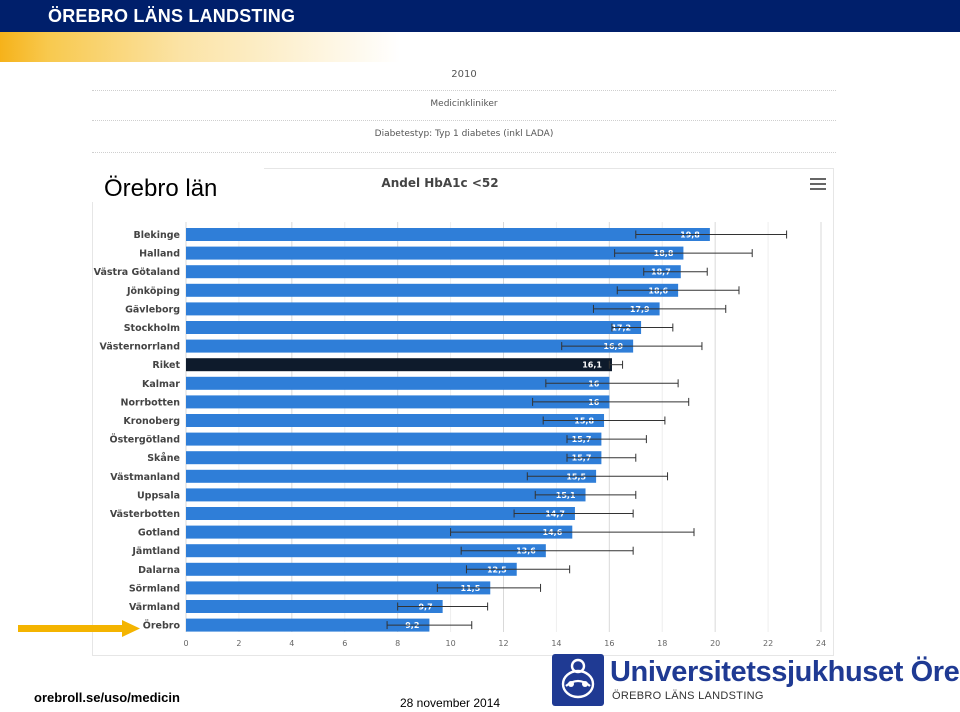  I want to click on category-label: Östergötland, so click(145, 440).